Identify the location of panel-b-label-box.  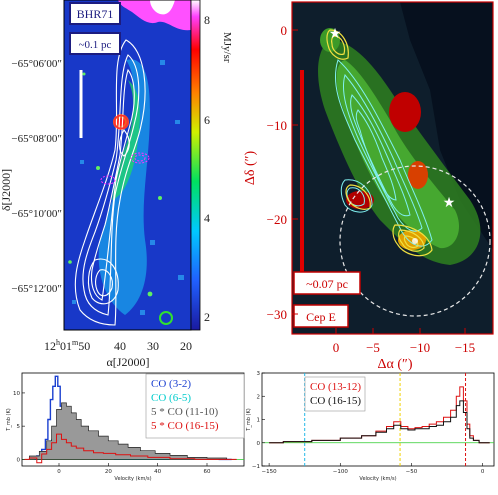
(321, 316).